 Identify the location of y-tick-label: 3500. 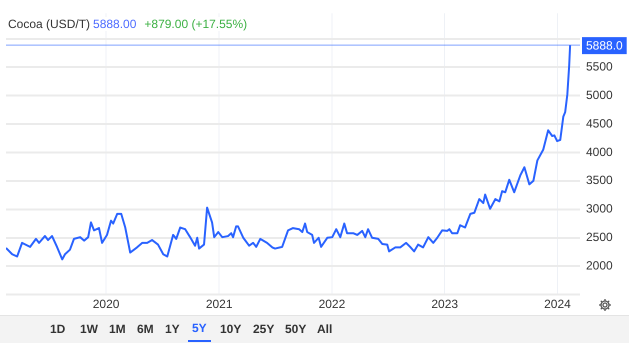
(600, 180).